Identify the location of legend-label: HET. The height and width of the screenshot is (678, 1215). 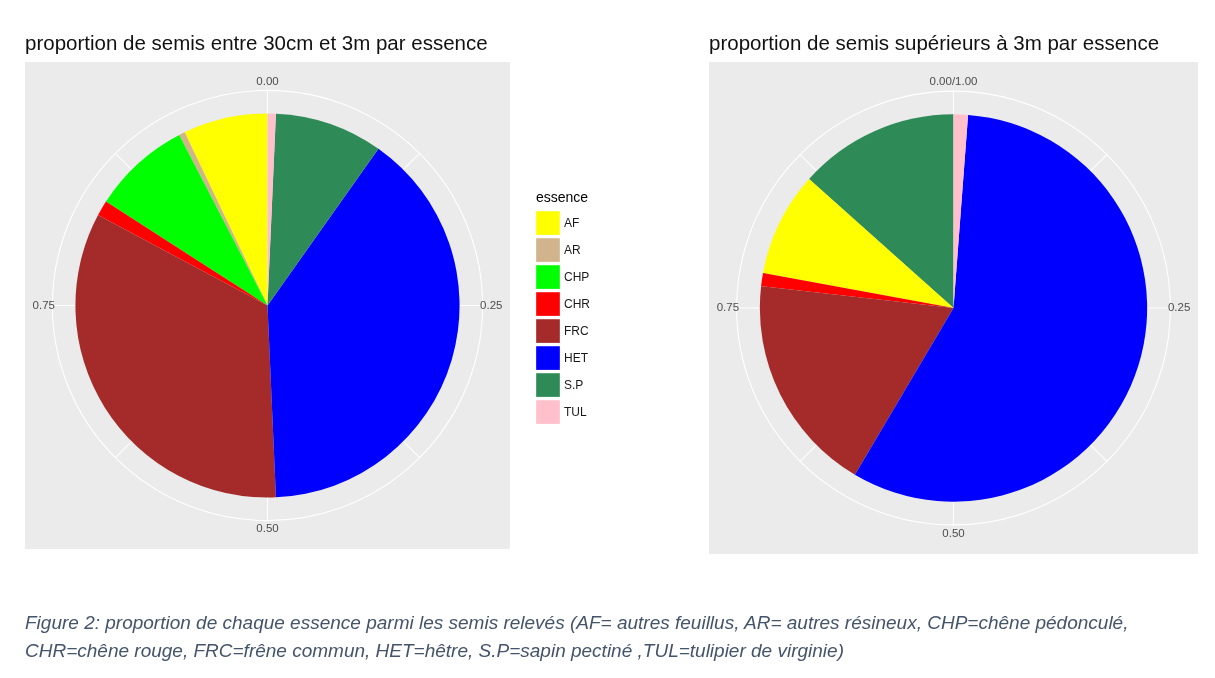
(576, 358).